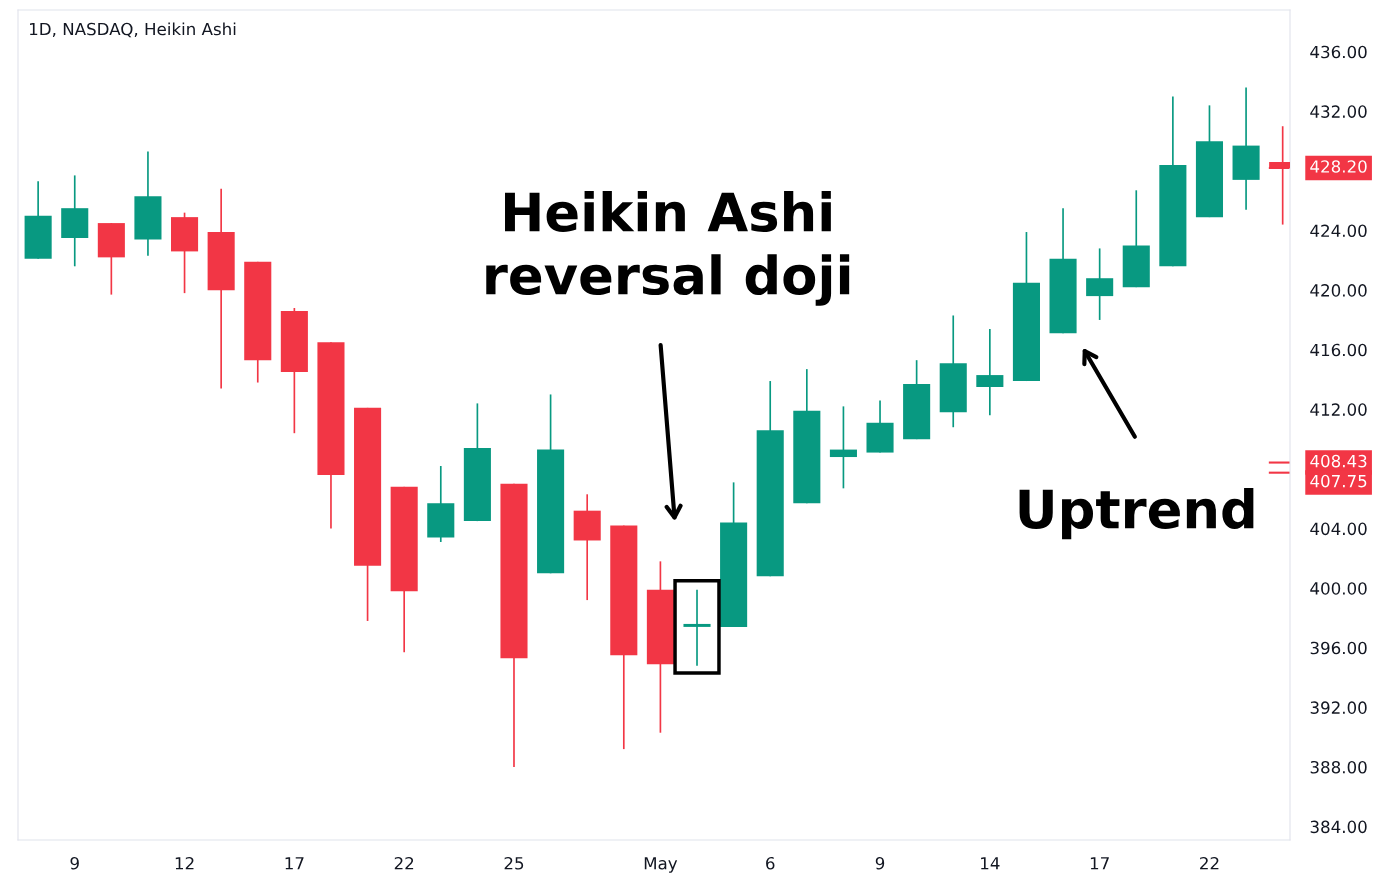 Image resolution: width=1384 pixels, height=894 pixels. Describe the element at coordinates (1338, 231) in the screenshot. I see `y-tick-label: 424.00` at that location.